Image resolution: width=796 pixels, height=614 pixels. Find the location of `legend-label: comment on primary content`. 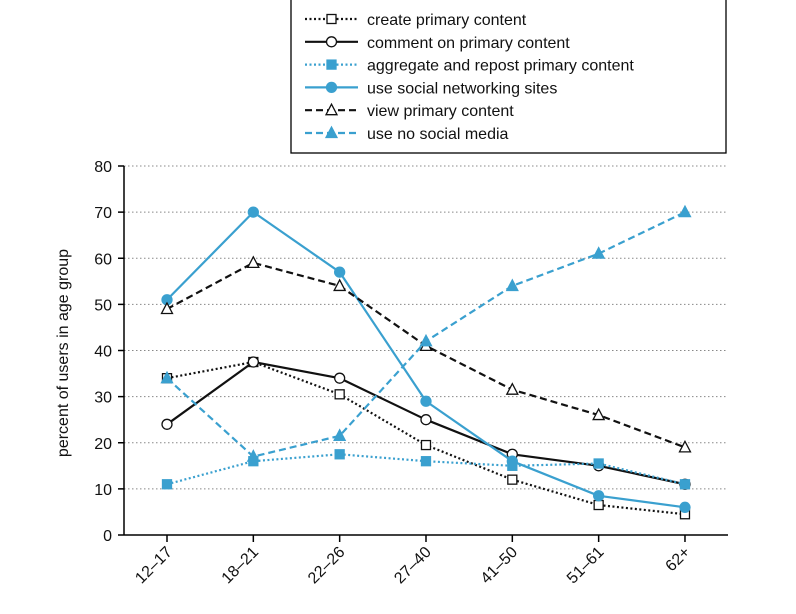

legend-label: comment on primary content is located at coordinates (468, 43).